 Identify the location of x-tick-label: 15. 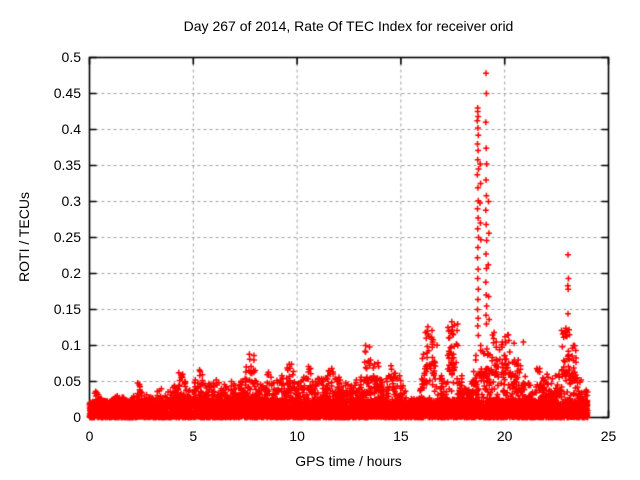
(401, 436).